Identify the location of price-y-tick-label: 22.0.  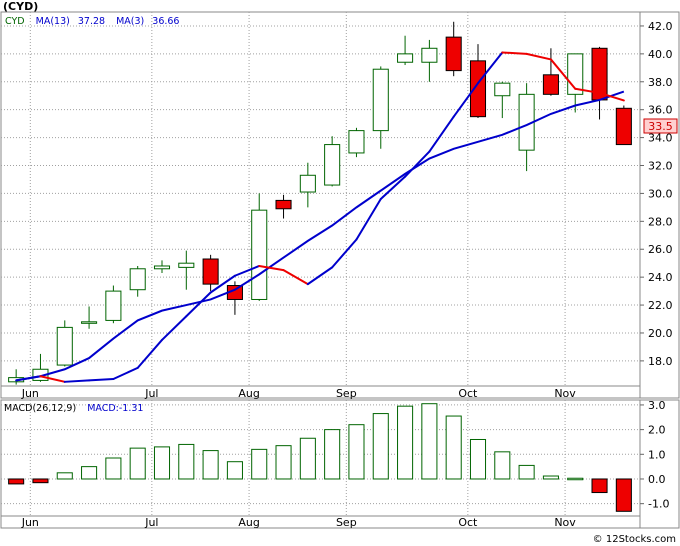
(660, 305).